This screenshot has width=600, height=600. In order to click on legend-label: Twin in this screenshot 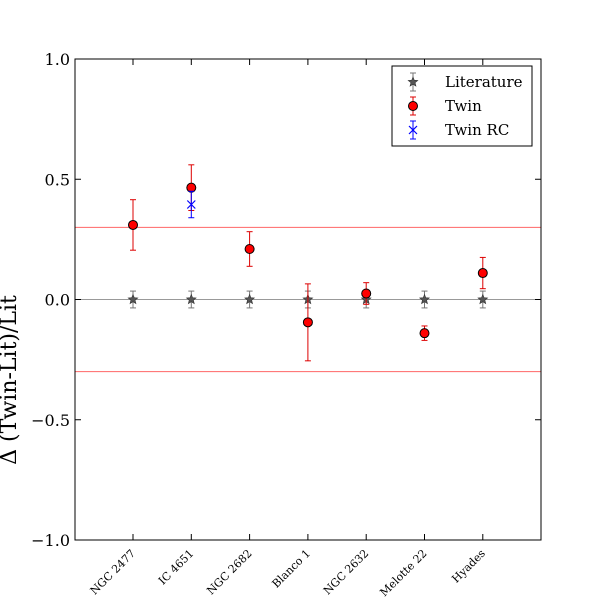, I will do `click(463, 106)`.